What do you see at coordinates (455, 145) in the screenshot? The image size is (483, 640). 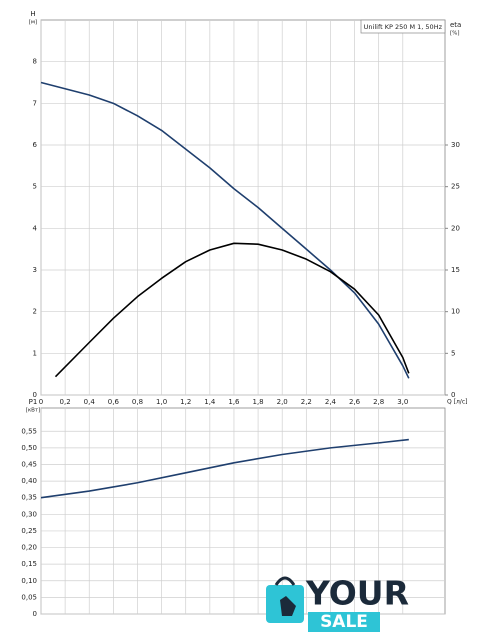 I see `y2-tick-label: 30` at bounding box center [455, 145].